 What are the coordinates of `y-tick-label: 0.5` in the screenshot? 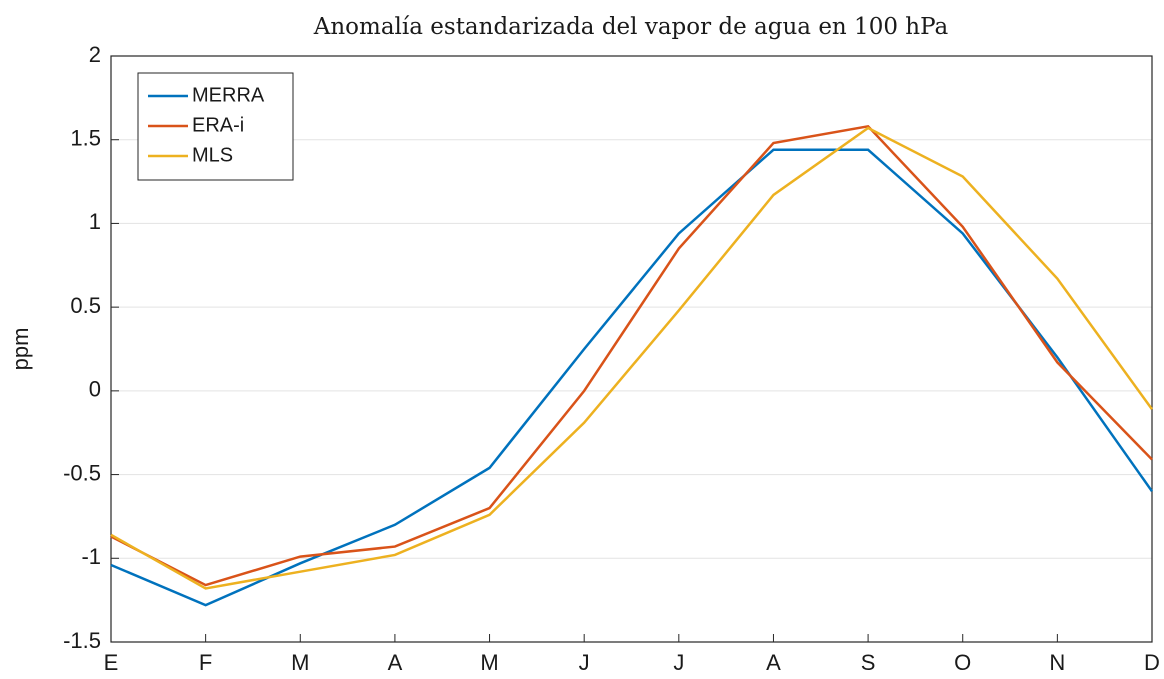 It's located at (85, 305).